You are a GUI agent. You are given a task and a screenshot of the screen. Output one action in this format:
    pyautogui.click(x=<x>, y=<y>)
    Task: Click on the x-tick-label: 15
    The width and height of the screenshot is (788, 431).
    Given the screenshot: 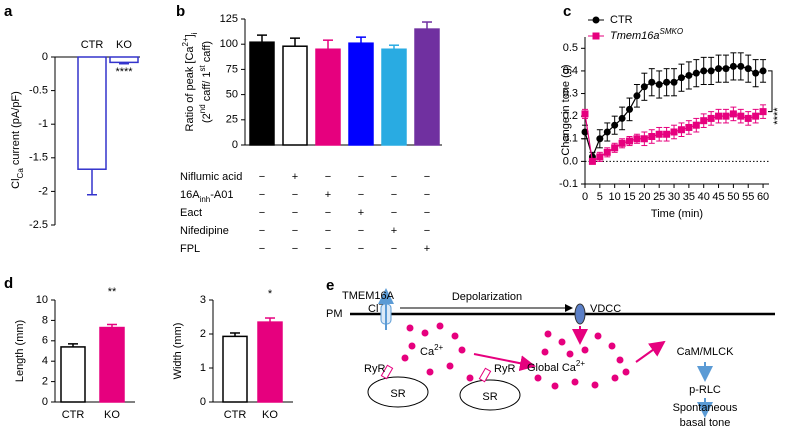 What is the action you would take?
    pyautogui.click(x=629, y=197)
    